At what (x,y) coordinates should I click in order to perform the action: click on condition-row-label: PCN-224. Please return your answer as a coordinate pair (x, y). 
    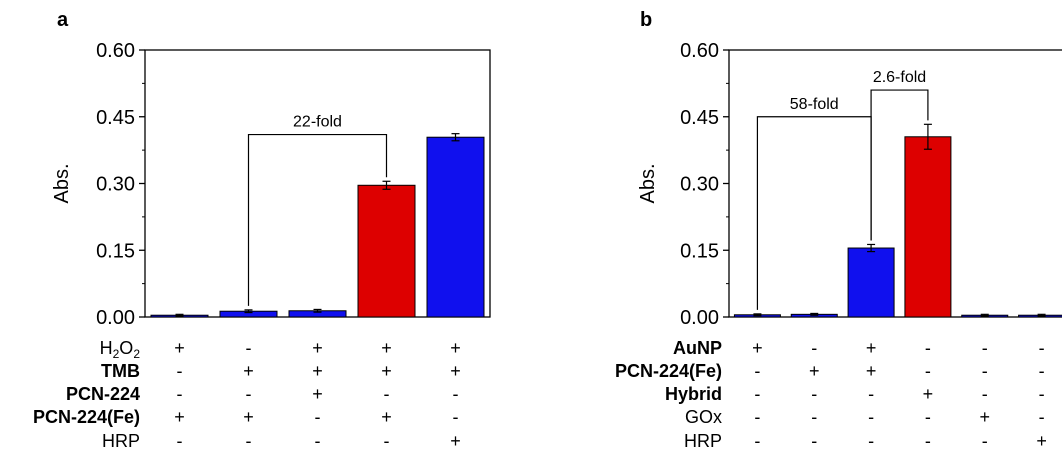
    Looking at the image, I should click on (103, 394).